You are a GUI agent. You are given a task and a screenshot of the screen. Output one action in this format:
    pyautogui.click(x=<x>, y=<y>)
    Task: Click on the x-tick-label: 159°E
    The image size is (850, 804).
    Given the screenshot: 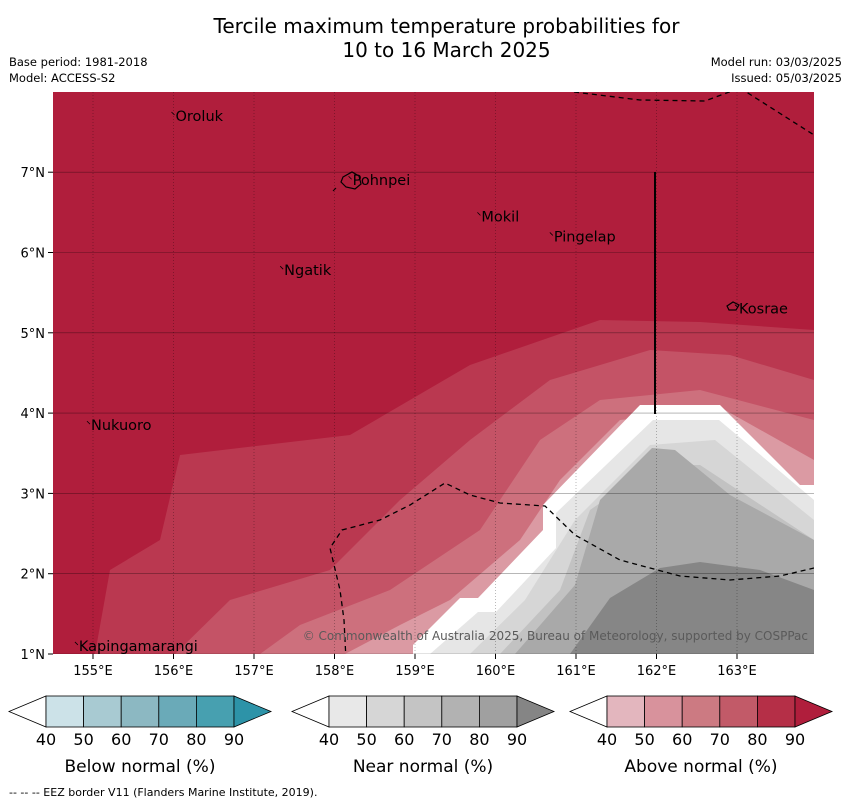 What is the action you would take?
    pyautogui.click(x=415, y=671)
    